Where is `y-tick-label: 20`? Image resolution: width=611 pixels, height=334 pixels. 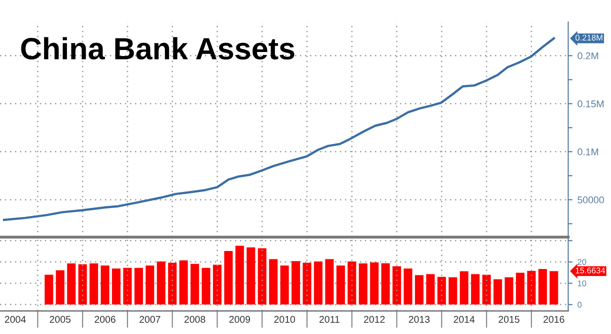 y-tick-label: 20 is located at coordinates (582, 262).